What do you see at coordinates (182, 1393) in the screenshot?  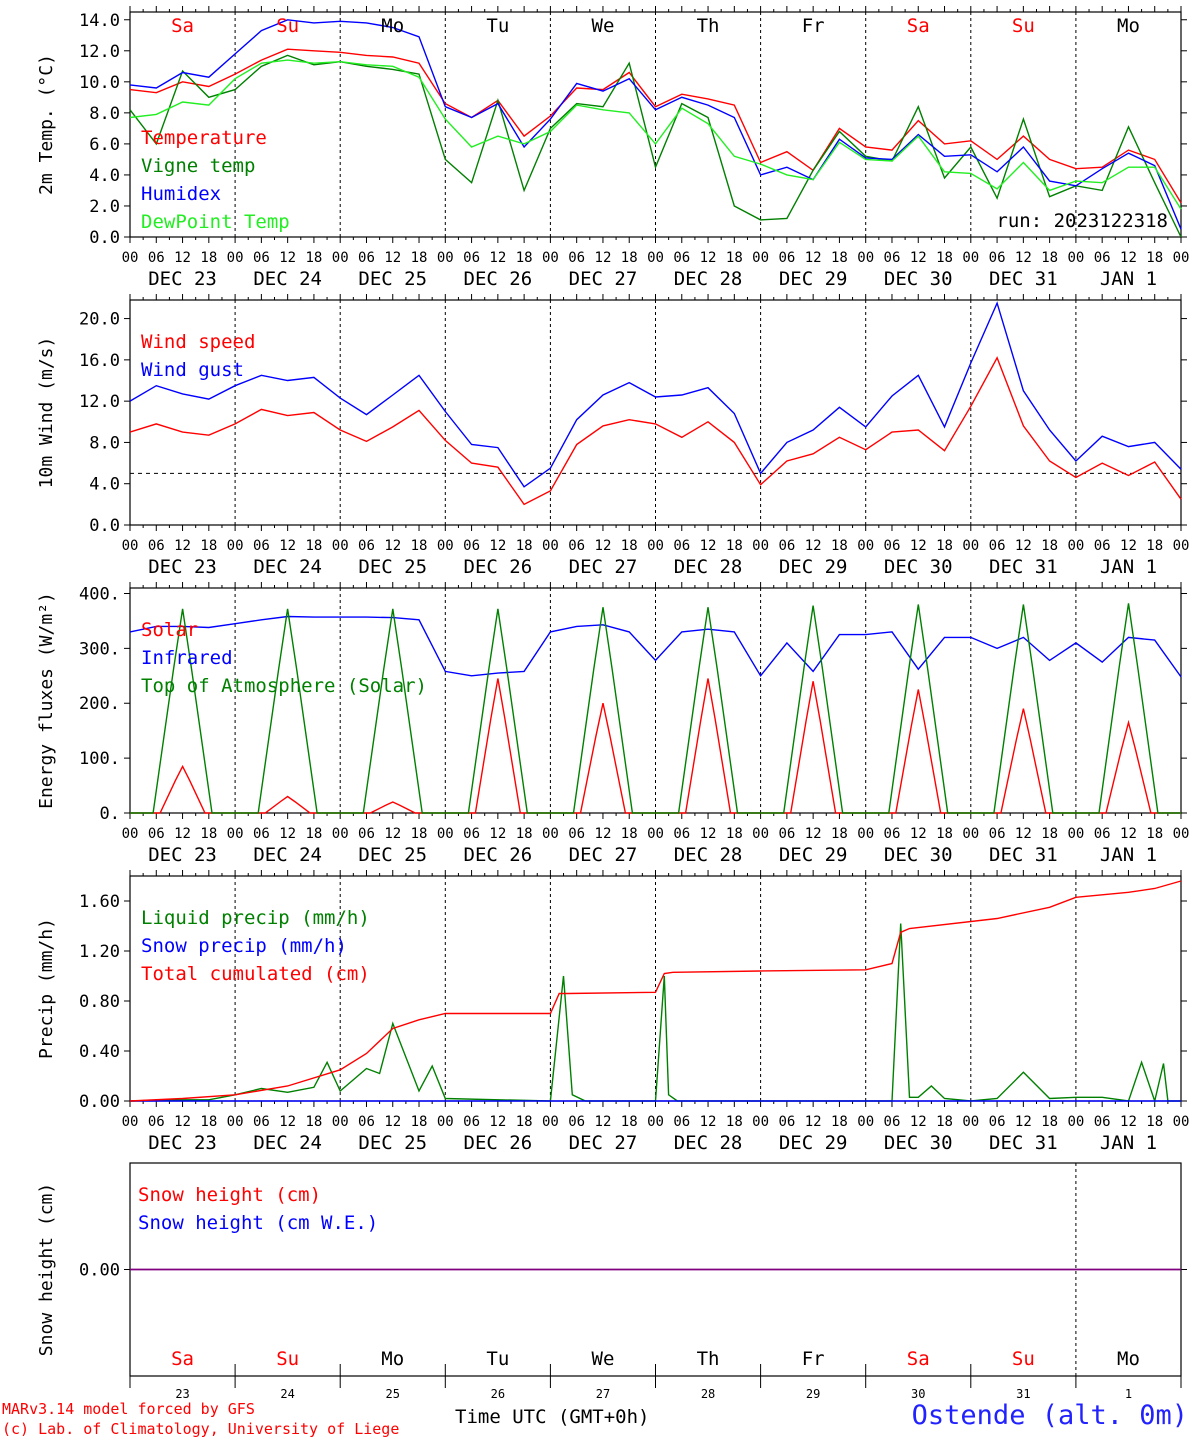 I see `bottom-day-number: 23` at bounding box center [182, 1393].